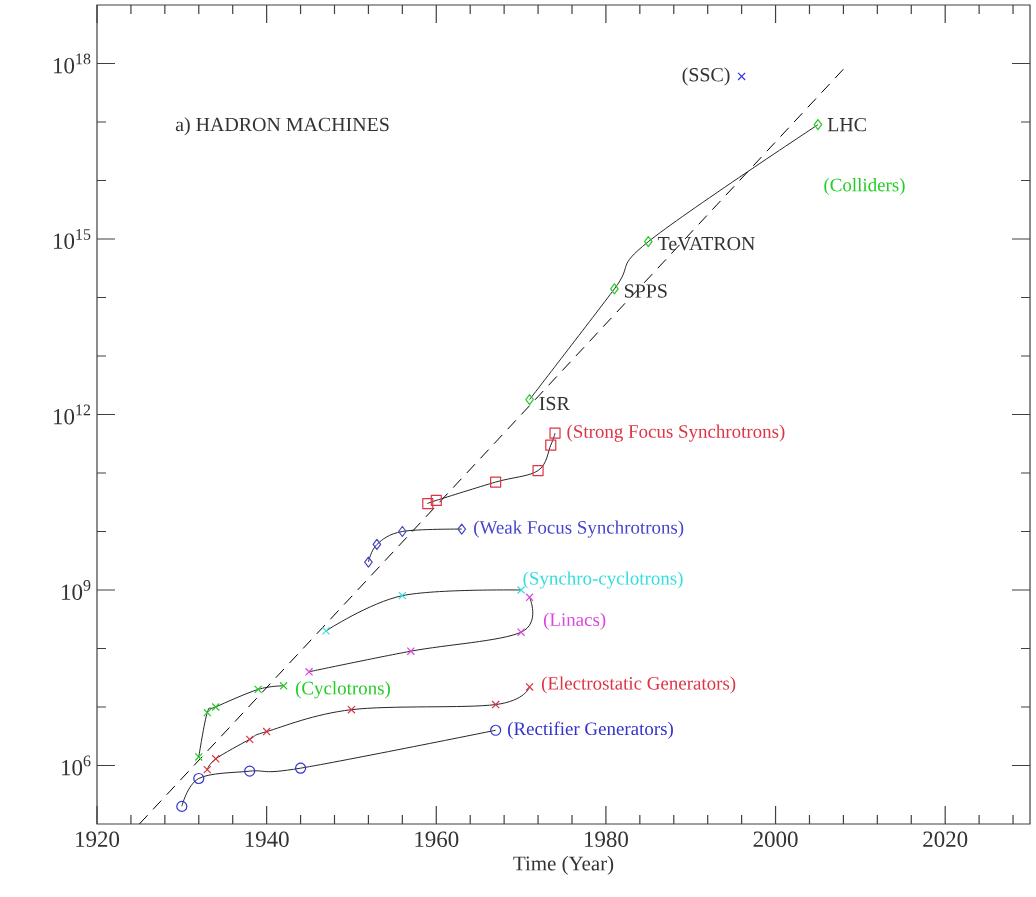 This screenshot has height=897, width=1036. Describe the element at coordinates (342, 690) in the screenshot. I see `series-label: (Cyclotrons)` at that location.